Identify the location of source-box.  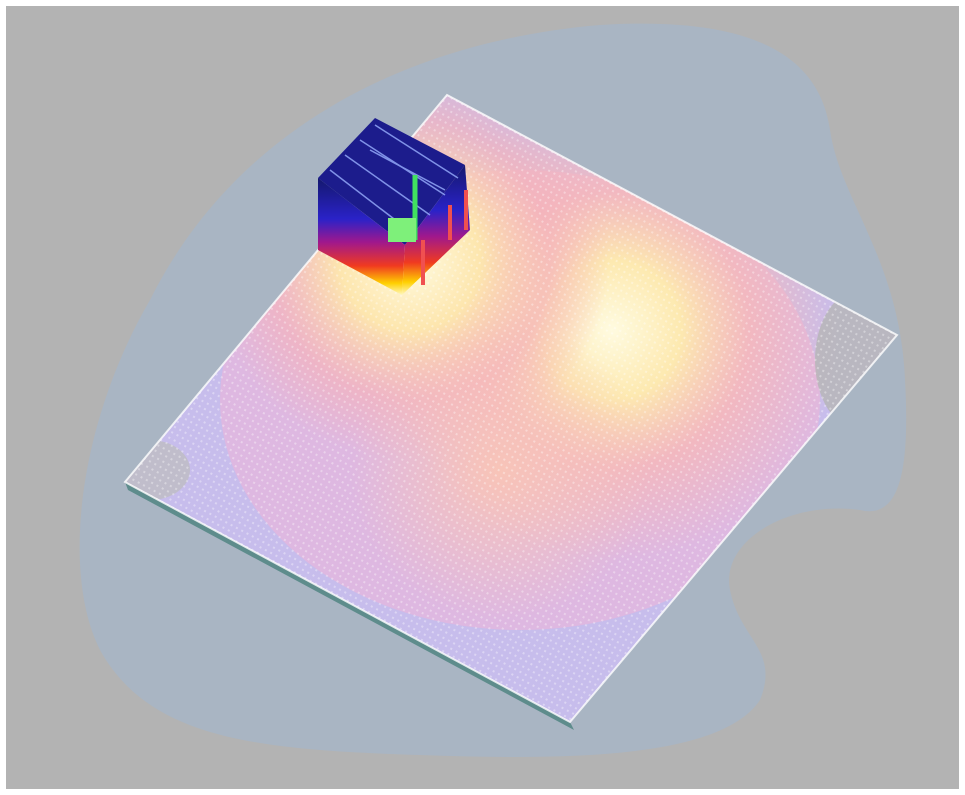
(394, 206).